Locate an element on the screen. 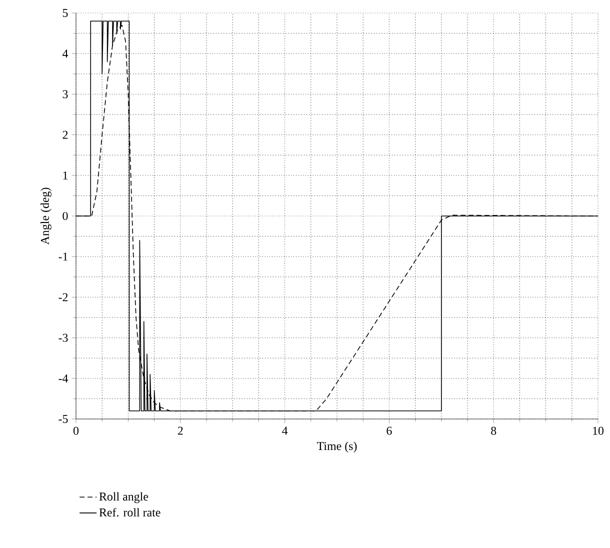 This screenshot has width=610, height=548. y-tick-label: -5 is located at coordinates (63, 419).